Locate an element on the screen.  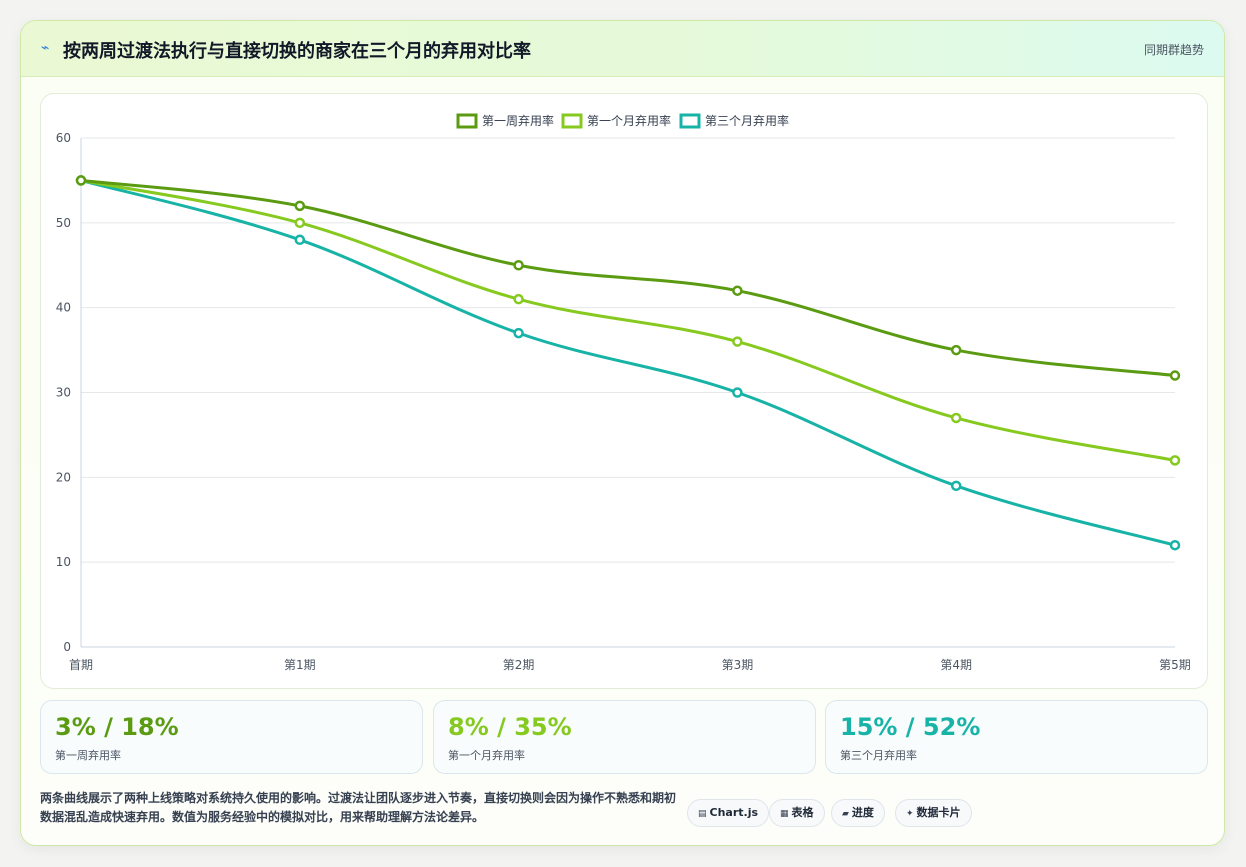
x-tick-label: 首期 is located at coordinates (81, 665).